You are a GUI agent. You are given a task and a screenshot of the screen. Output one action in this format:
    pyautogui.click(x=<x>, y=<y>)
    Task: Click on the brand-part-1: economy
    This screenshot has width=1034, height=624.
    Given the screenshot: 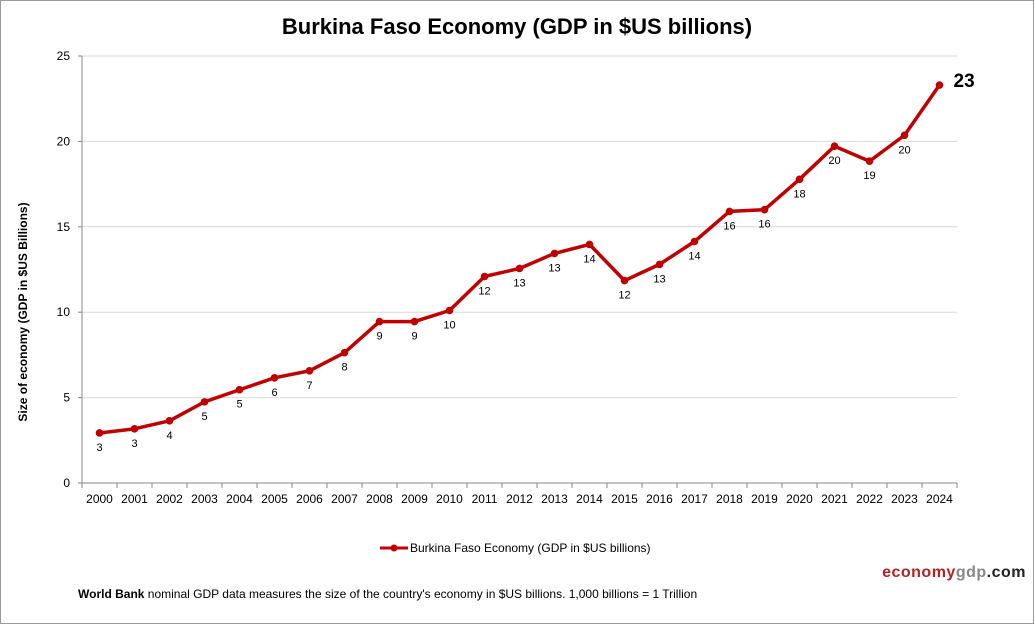 What is the action you would take?
    pyautogui.click(x=919, y=572)
    